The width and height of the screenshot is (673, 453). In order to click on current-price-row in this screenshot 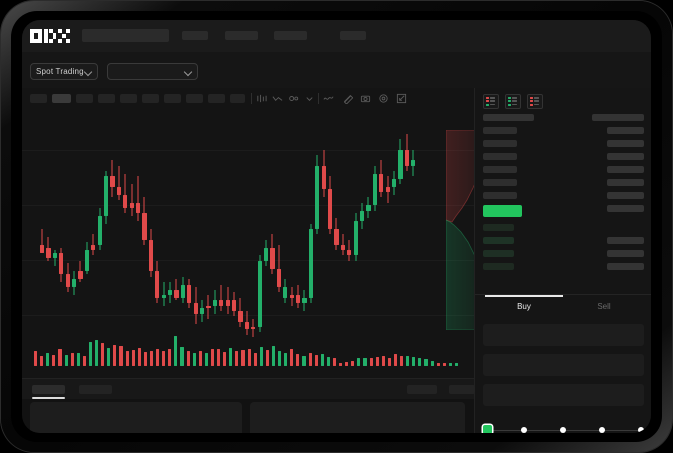, I will do `click(502, 211)`.